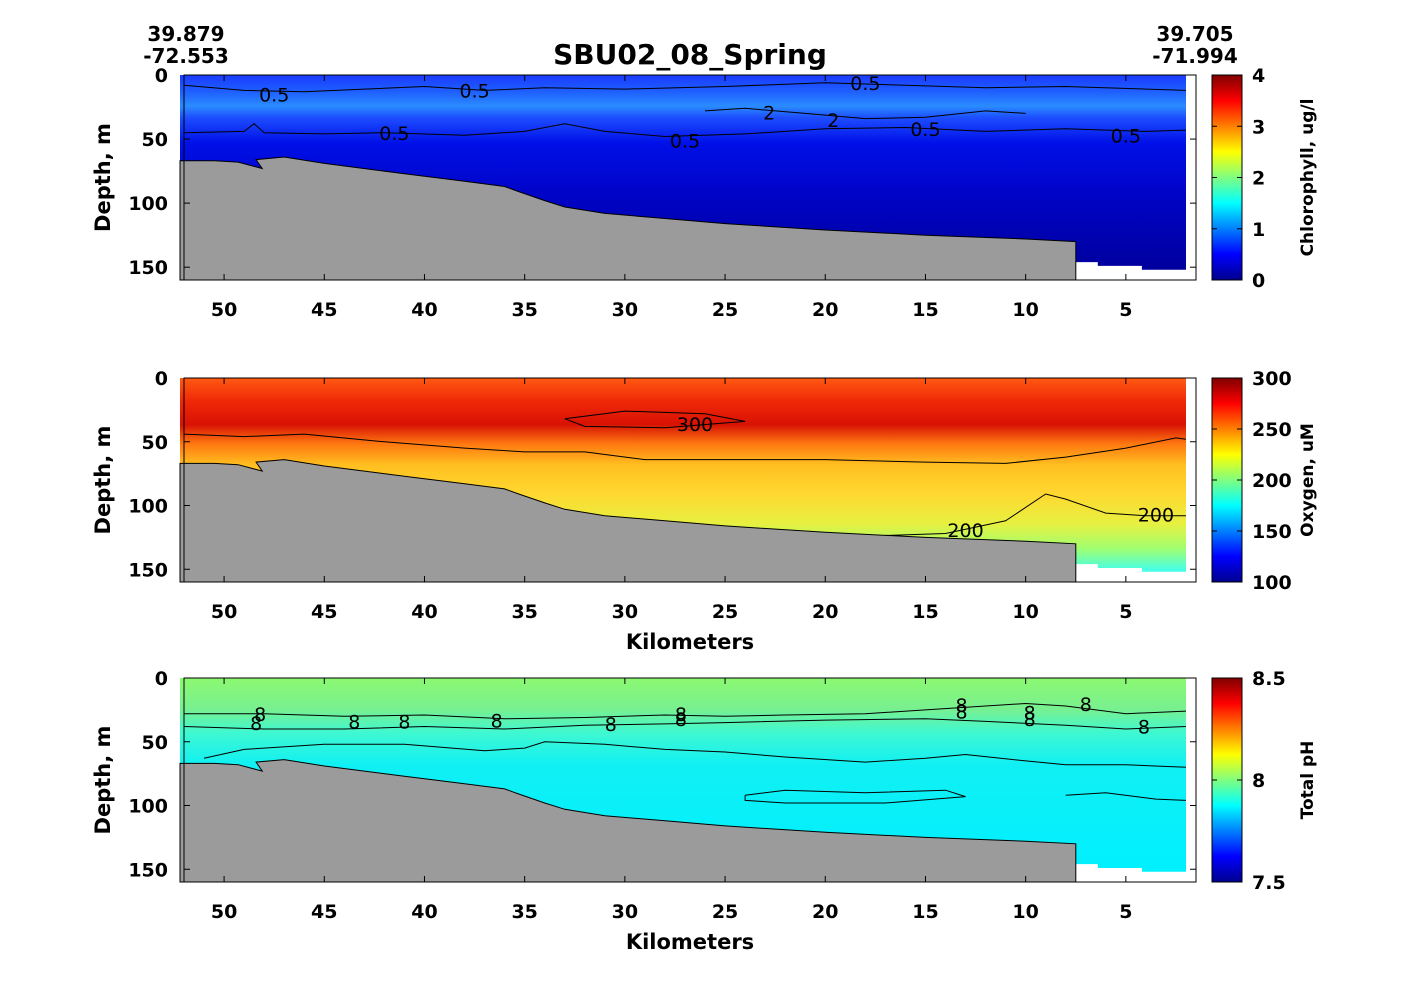 The width and height of the screenshot is (1422, 1005). What do you see at coordinates (1308, 480) in the screenshot?
I see `colorbar-label: Oxygen, uM` at bounding box center [1308, 480].